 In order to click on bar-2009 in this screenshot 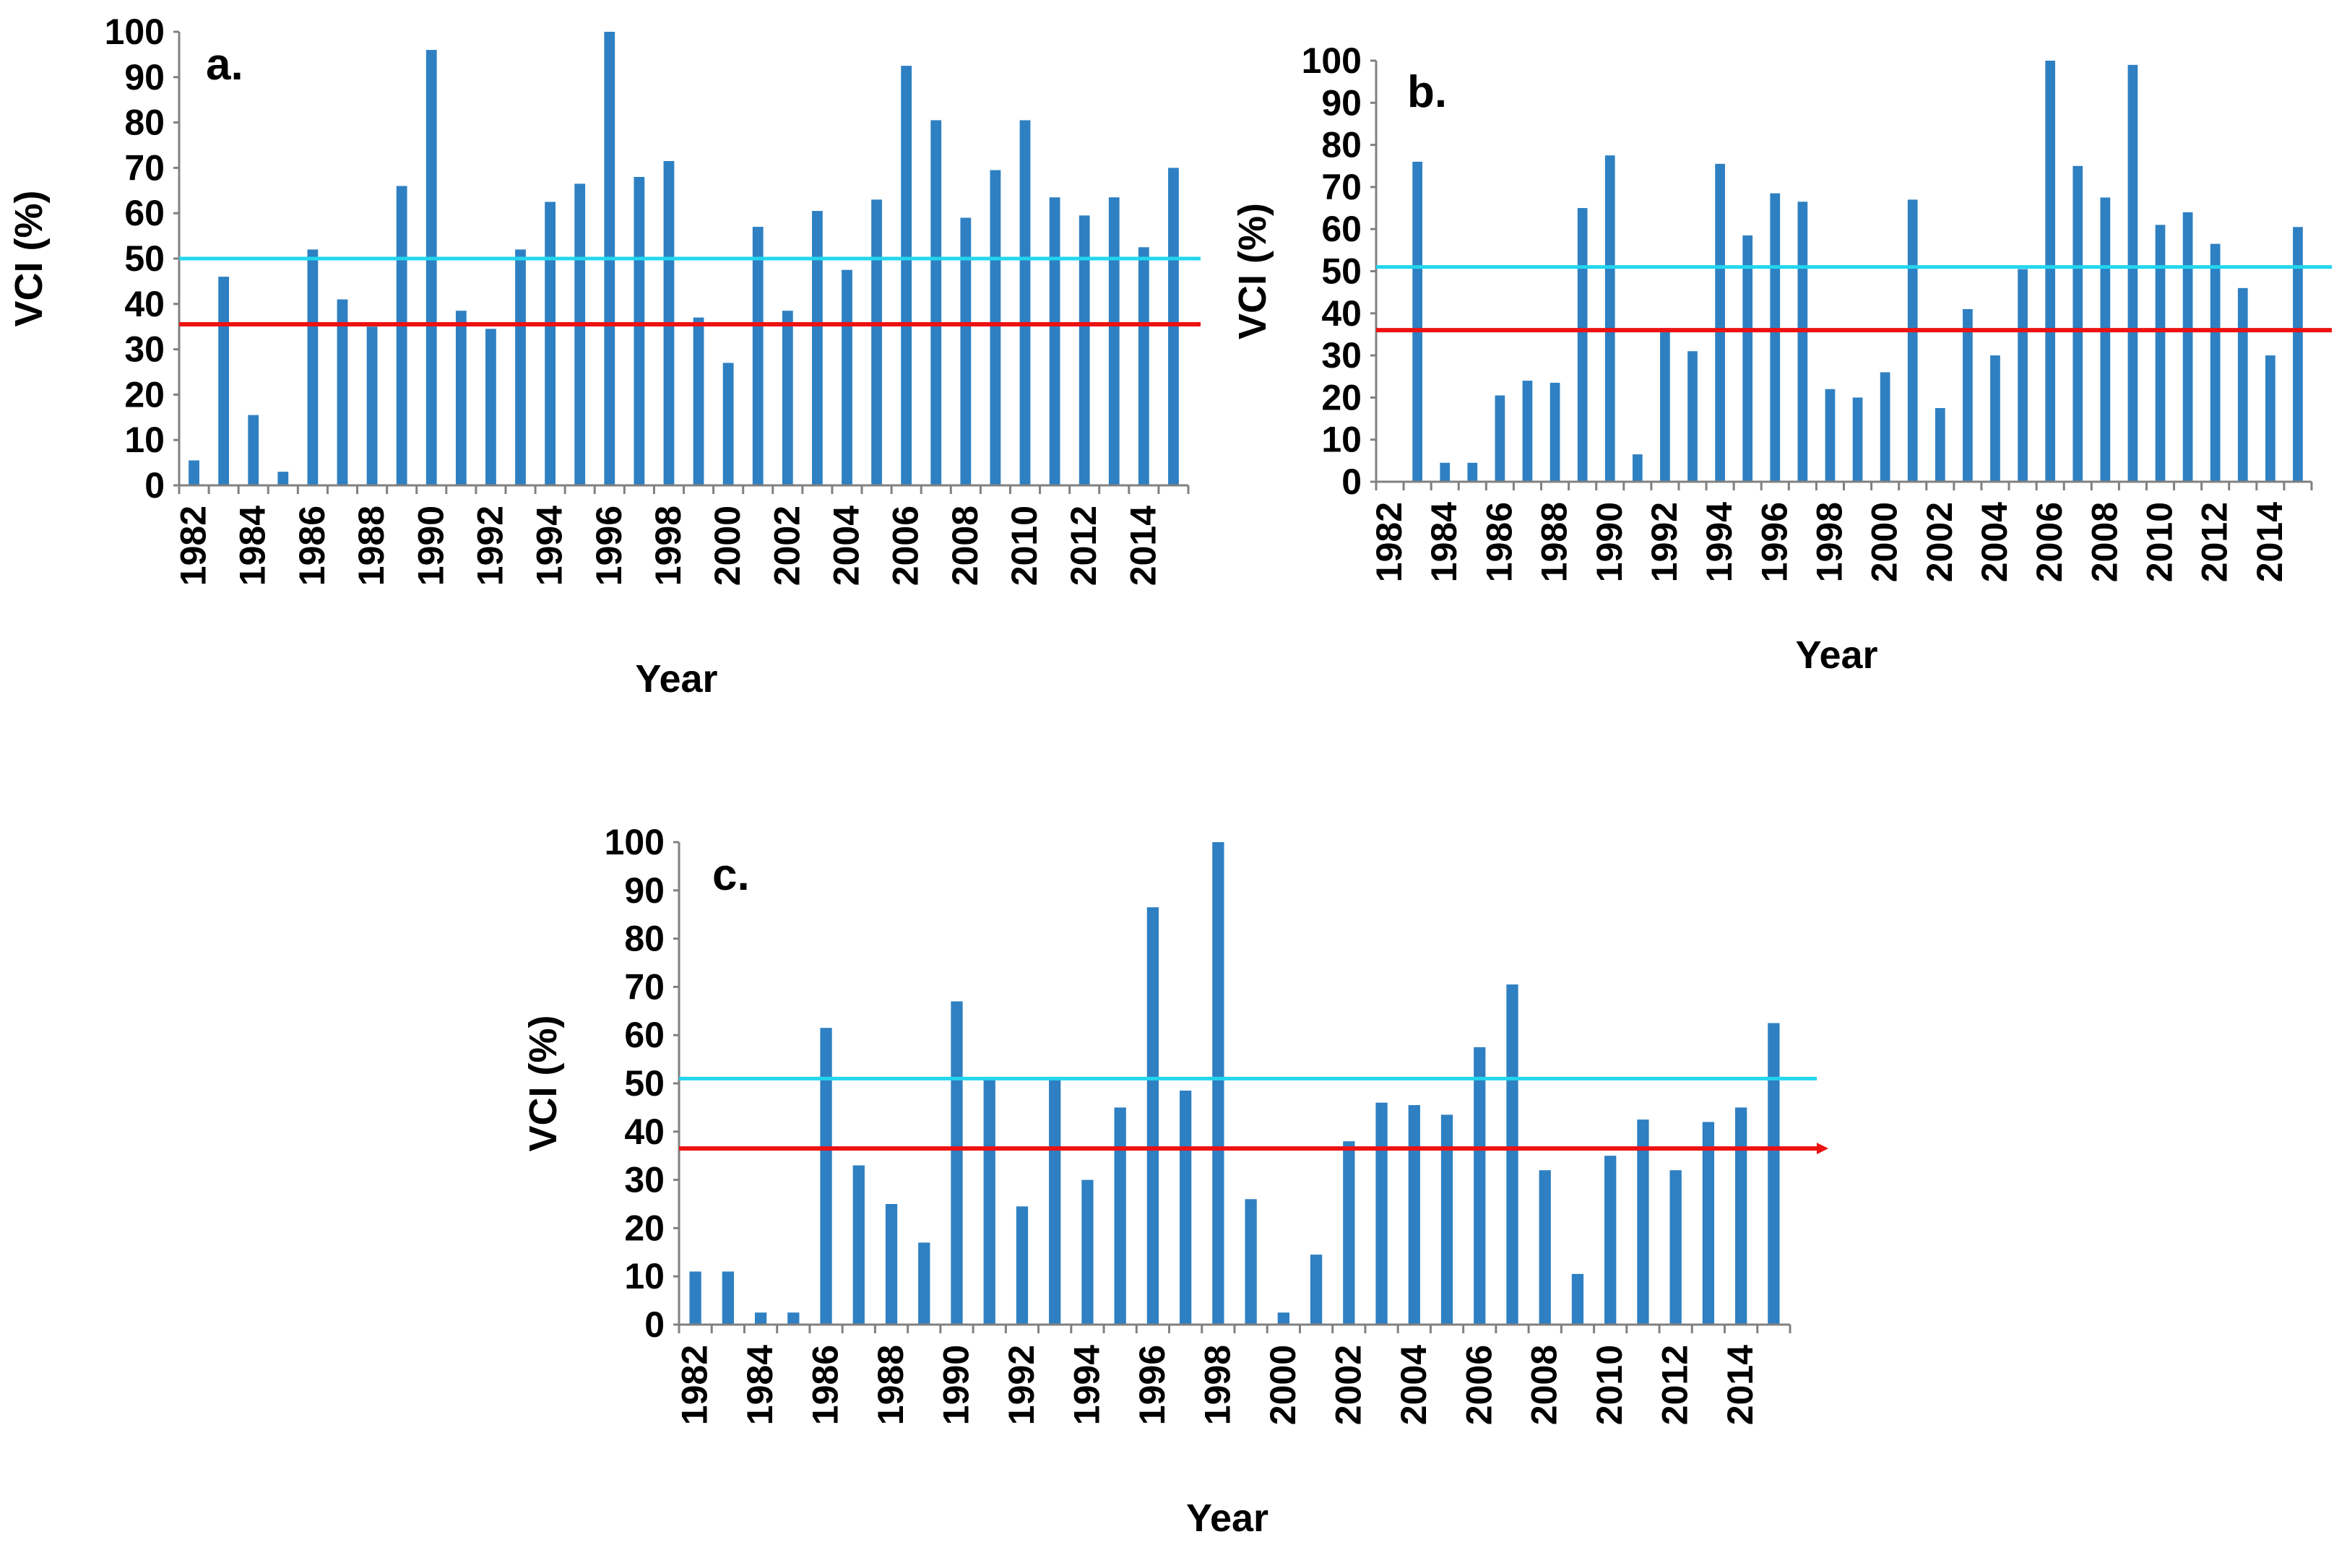, I will do `click(2132, 273)`.